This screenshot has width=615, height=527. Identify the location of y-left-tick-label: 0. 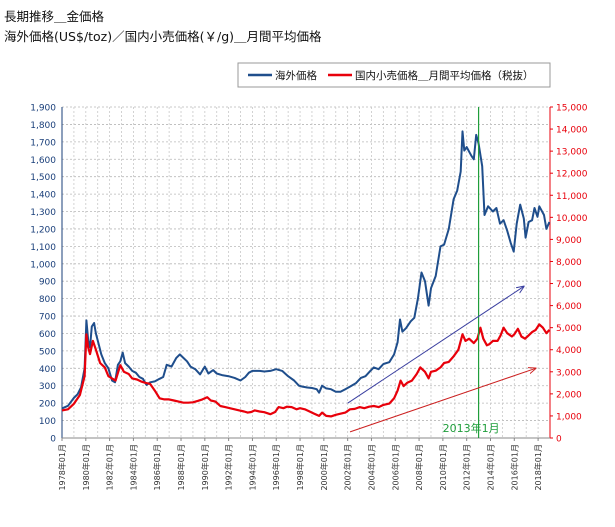
(53, 440).